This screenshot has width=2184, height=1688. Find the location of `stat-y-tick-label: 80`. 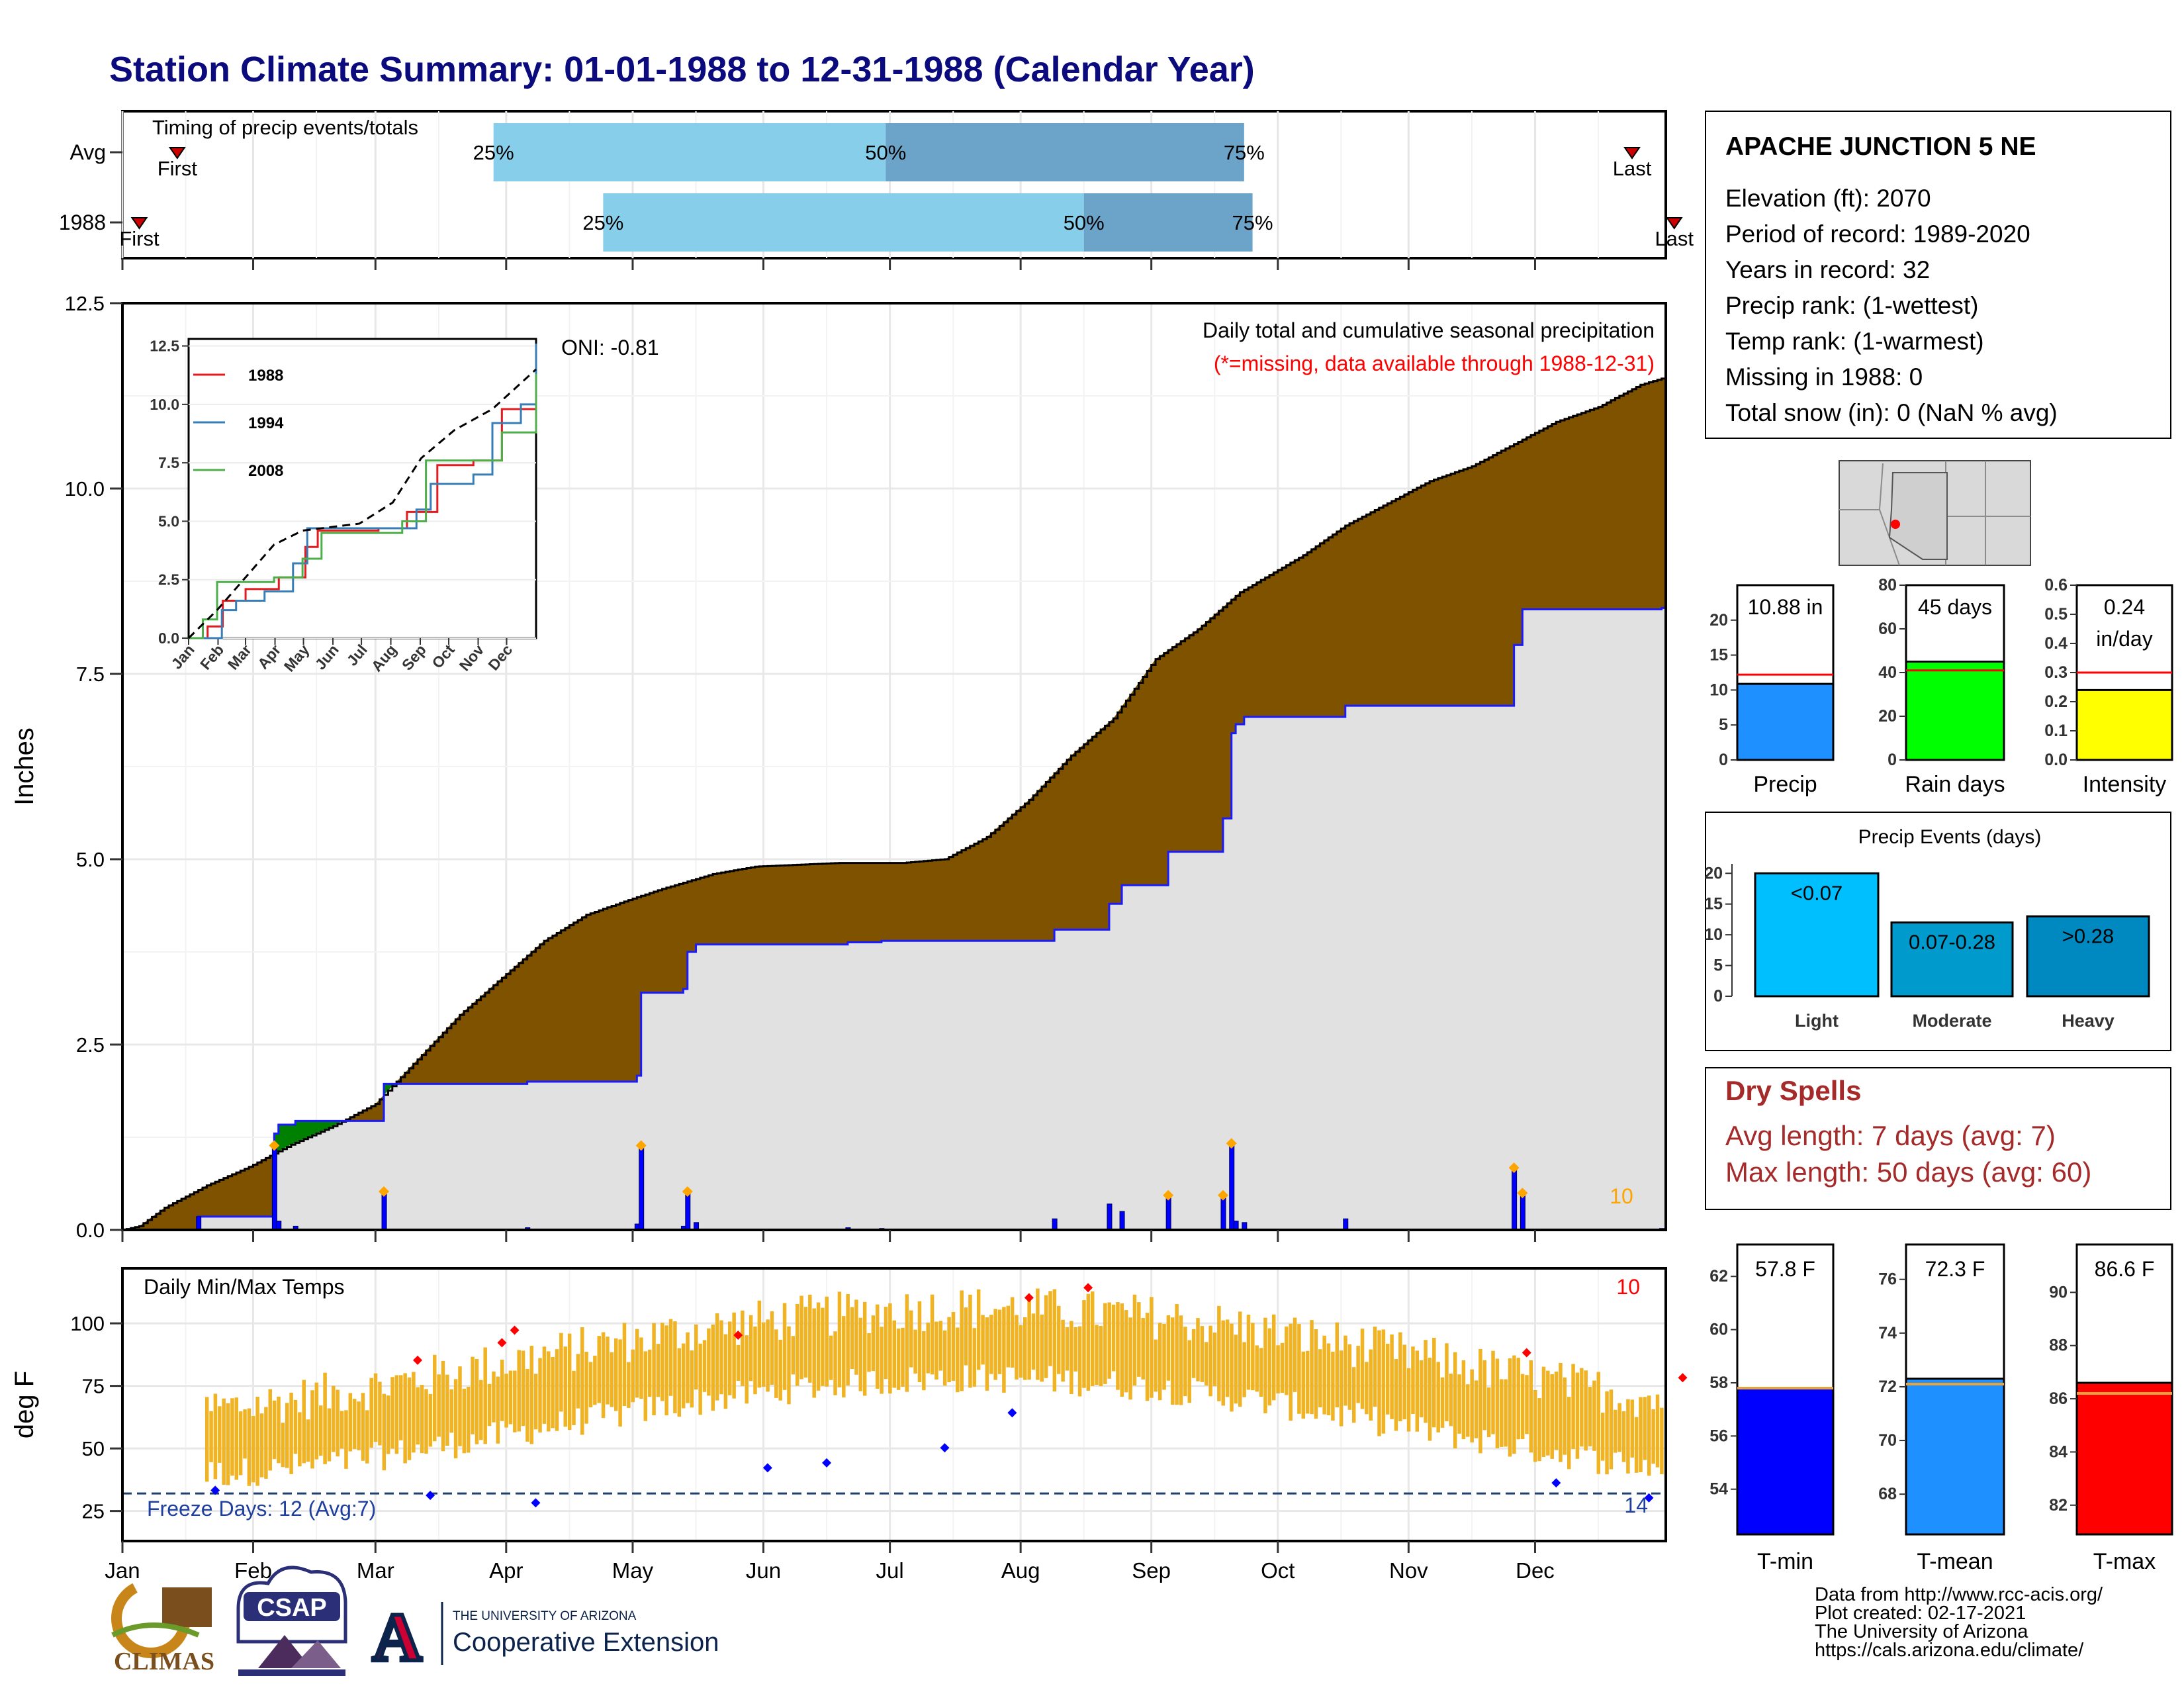

stat-y-tick-label: 80 is located at coordinates (1888, 585).